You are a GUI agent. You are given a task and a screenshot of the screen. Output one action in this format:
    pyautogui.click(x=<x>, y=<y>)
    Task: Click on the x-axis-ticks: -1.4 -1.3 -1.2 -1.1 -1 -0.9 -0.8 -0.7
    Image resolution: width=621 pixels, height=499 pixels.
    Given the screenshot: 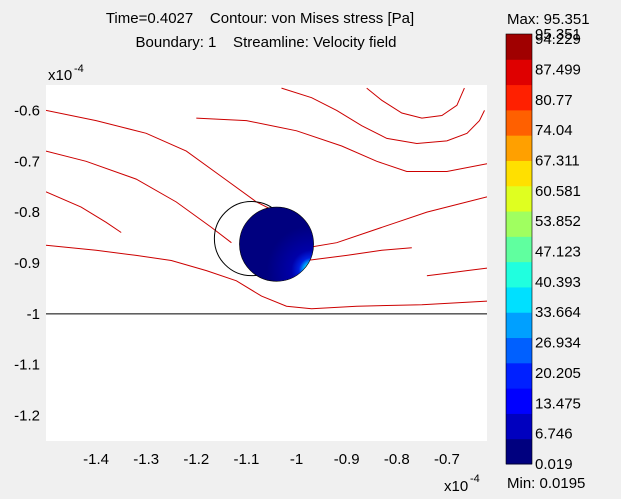 What is the action you would take?
    pyautogui.click(x=271, y=459)
    